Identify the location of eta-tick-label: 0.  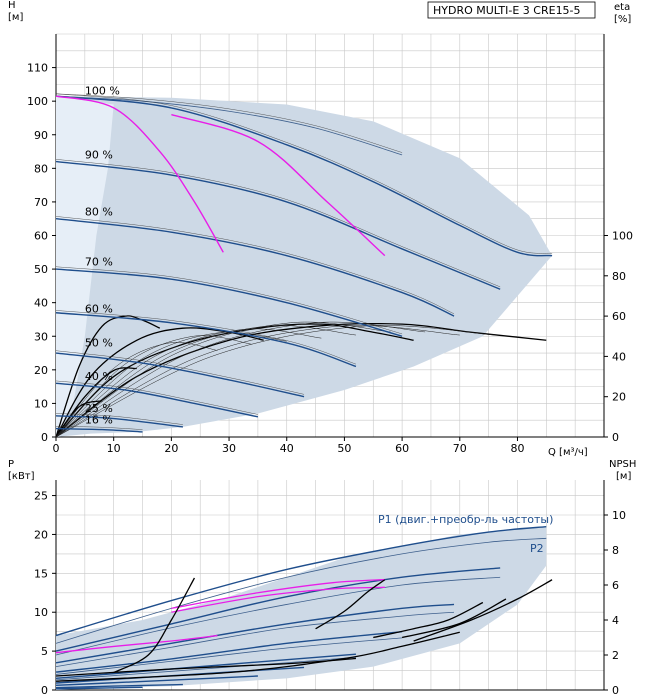
(615, 437).